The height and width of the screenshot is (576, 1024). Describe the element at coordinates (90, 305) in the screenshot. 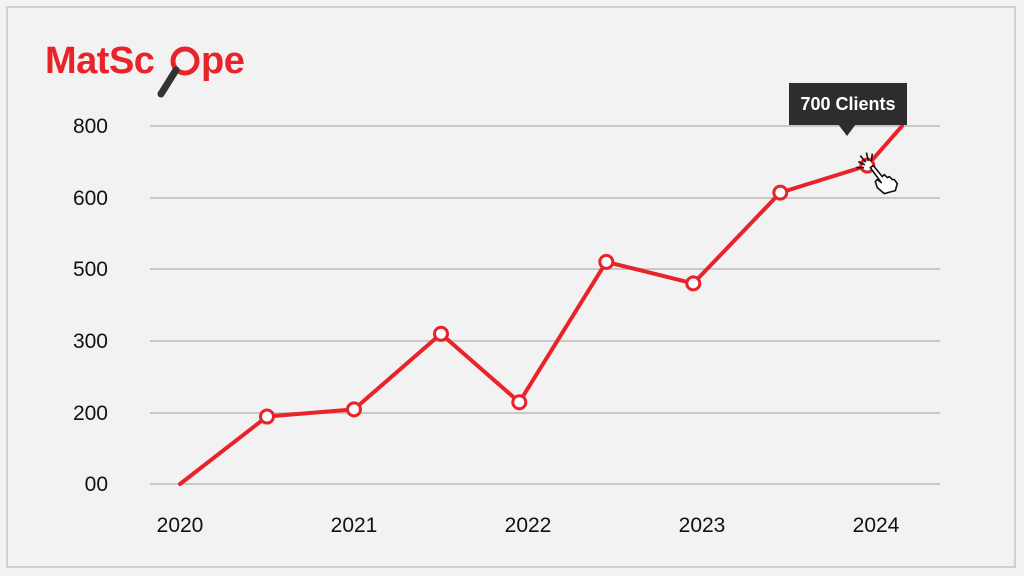

I see `y-axis-ticks: 00 200 300 500 600 800` at that location.